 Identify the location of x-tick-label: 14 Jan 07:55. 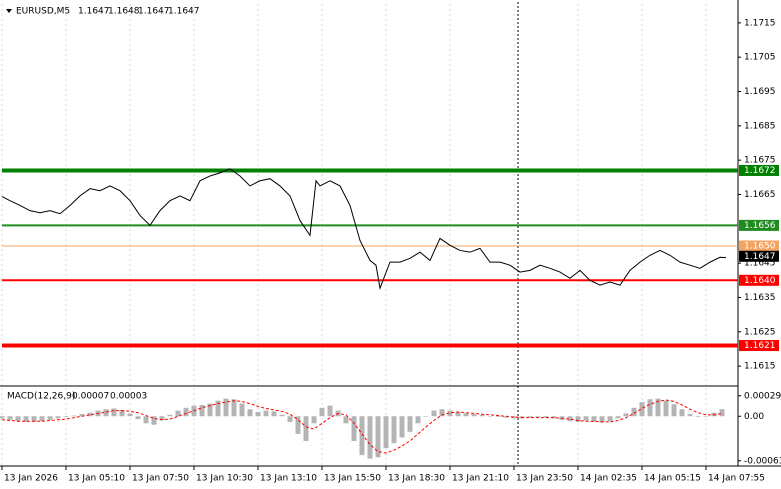
(736, 479).